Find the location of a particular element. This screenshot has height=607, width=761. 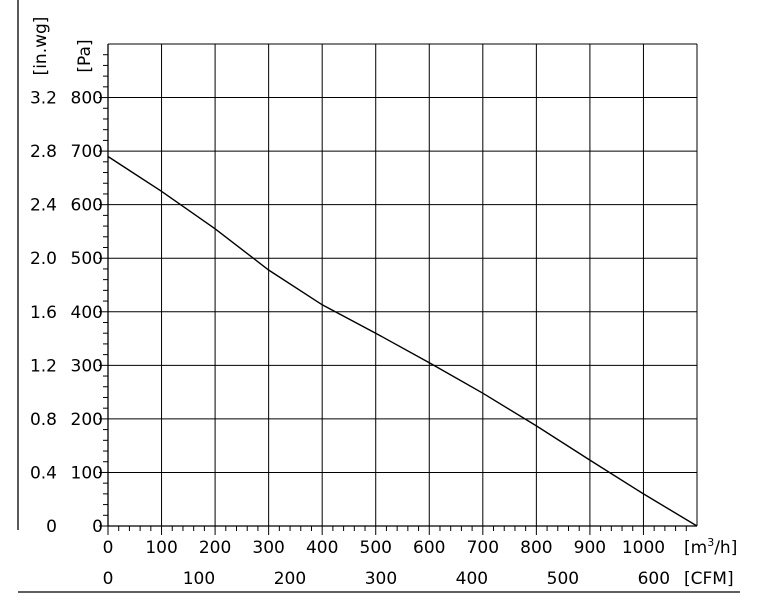

y-tick-label-pa: 200 is located at coordinates (87, 420).